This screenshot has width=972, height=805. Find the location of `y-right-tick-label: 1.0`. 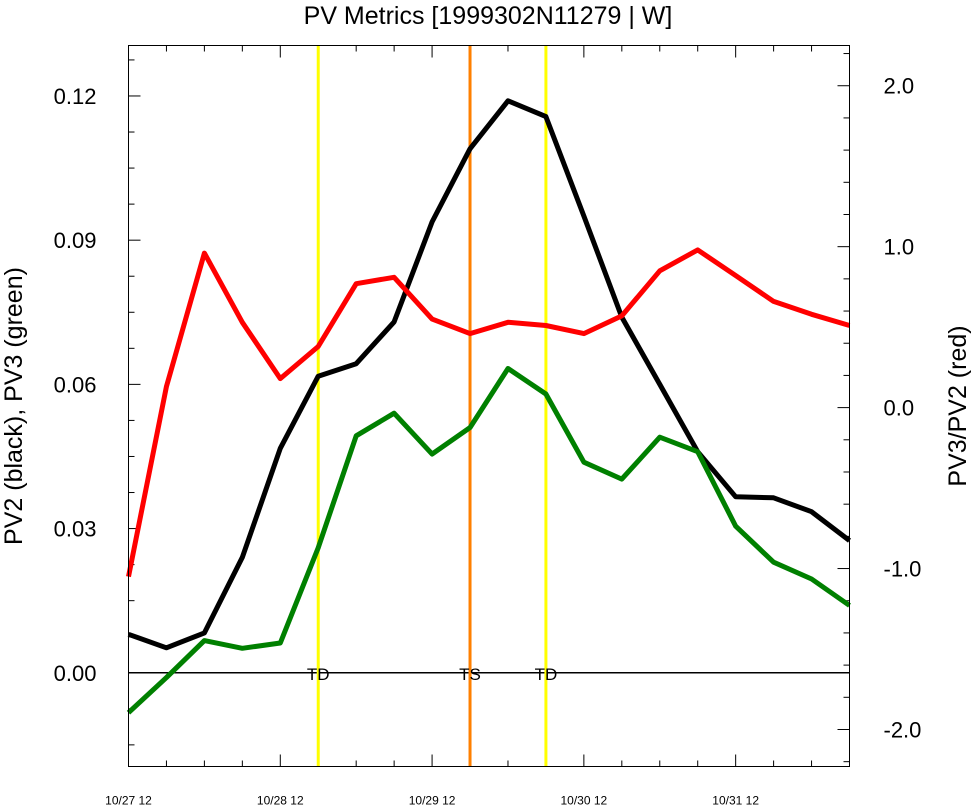

y-right-tick-label: 1.0 is located at coordinates (899, 247).